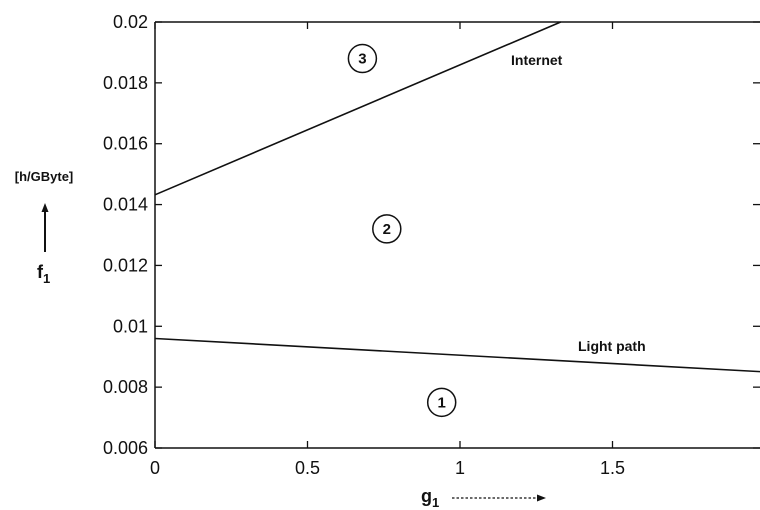  Describe the element at coordinates (430, 498) in the screenshot. I see `x-axis-label: g1` at that location.